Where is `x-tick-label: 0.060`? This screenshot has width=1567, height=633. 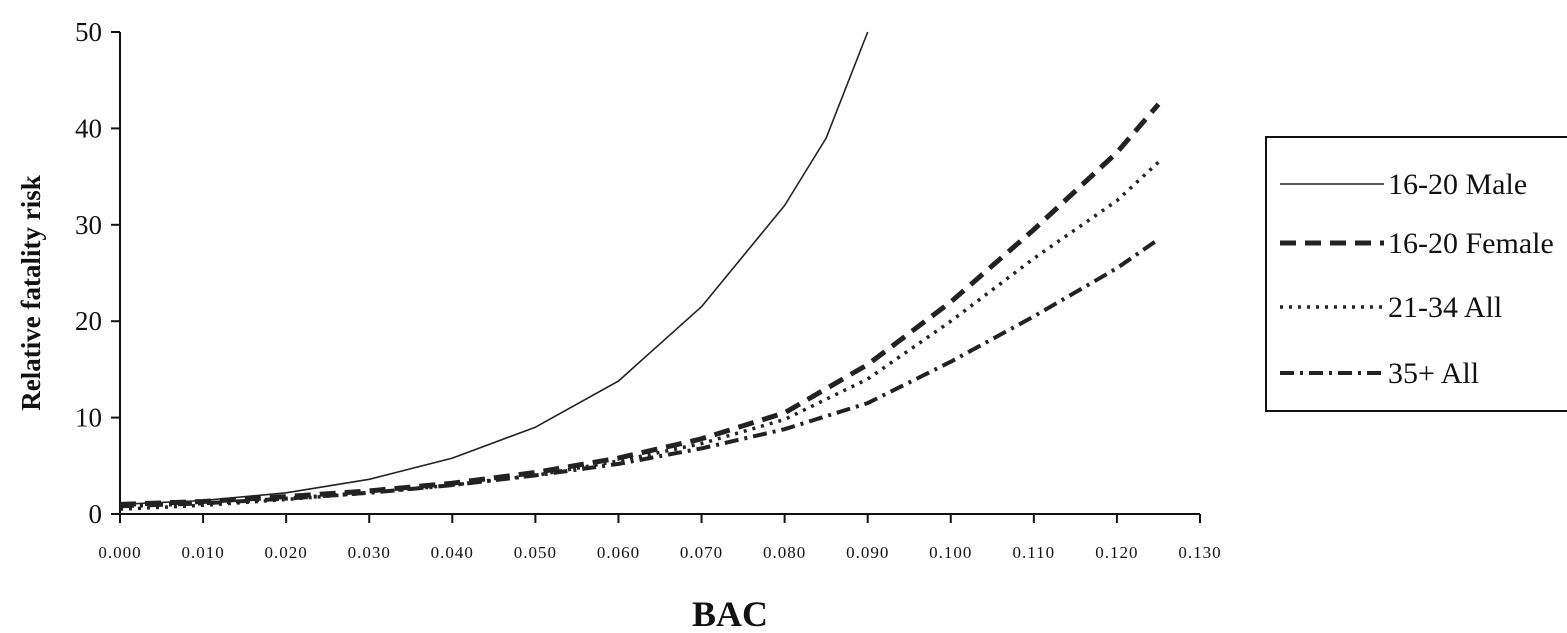 x-tick-label: 0.060 is located at coordinates (618, 552).